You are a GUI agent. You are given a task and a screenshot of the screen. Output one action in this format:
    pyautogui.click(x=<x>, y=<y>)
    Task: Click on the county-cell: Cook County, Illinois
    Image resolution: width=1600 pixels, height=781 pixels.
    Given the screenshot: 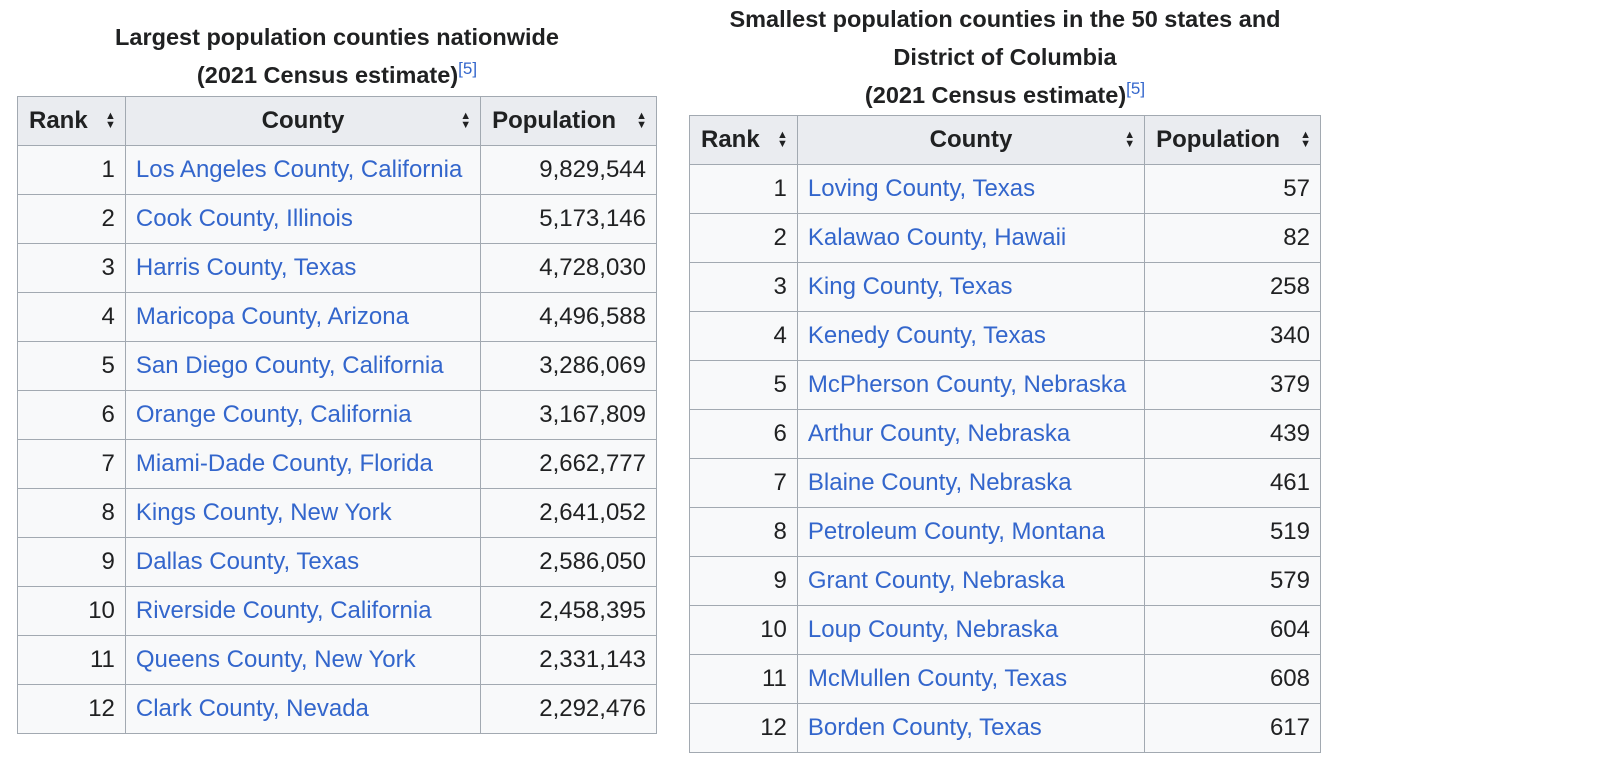 What is the action you would take?
    pyautogui.click(x=303, y=219)
    